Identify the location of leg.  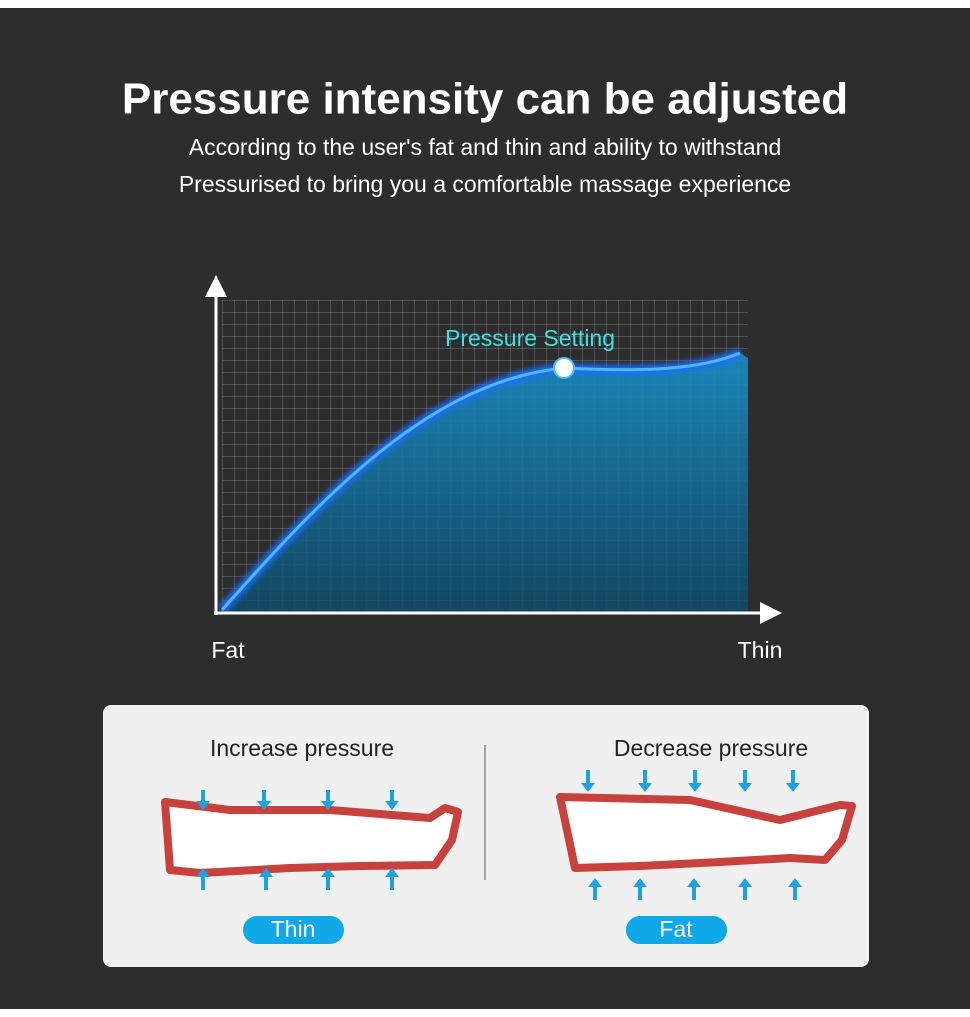
(706, 832).